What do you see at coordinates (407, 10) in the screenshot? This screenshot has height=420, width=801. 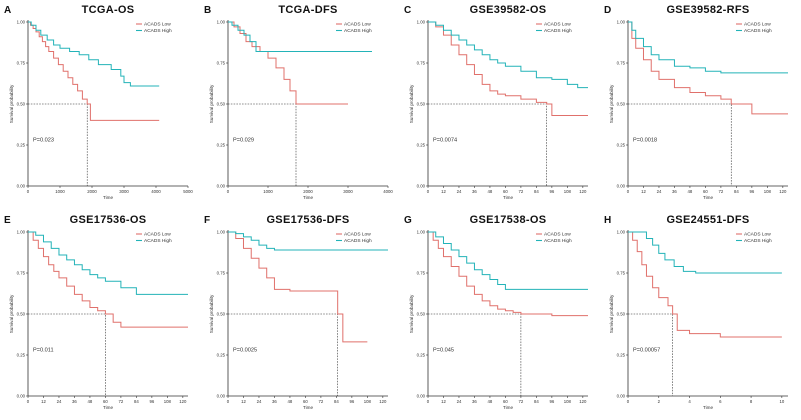 I see `panel-letter: C` at bounding box center [407, 10].